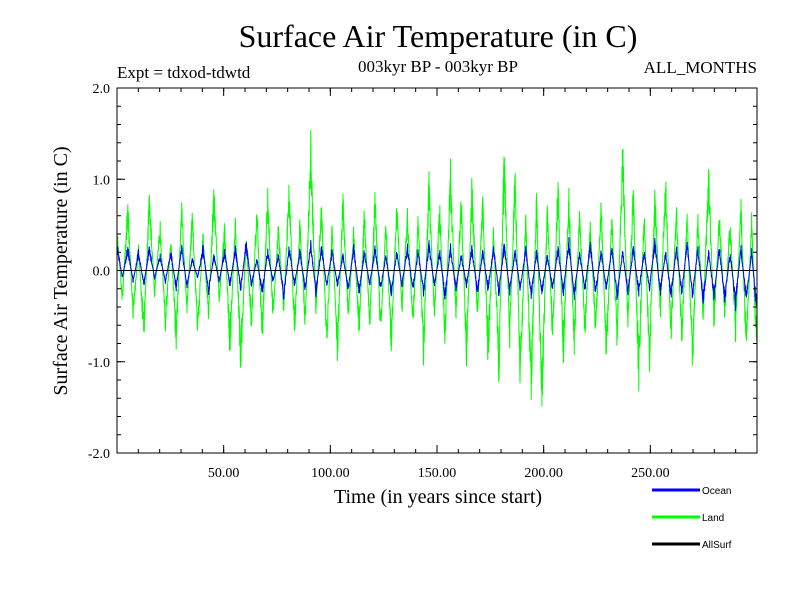 This screenshot has width=800, height=600. Describe the element at coordinates (438, 497) in the screenshot. I see `x-axis-label: Time (in years since start)` at that location.